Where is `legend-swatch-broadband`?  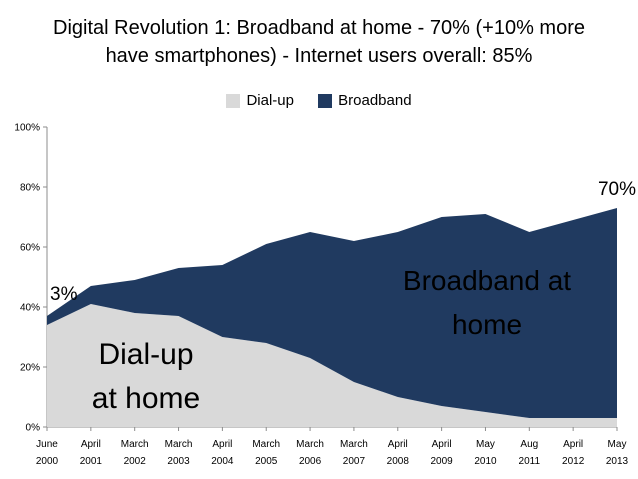 legend-swatch-broadband is located at coordinates (325, 100).